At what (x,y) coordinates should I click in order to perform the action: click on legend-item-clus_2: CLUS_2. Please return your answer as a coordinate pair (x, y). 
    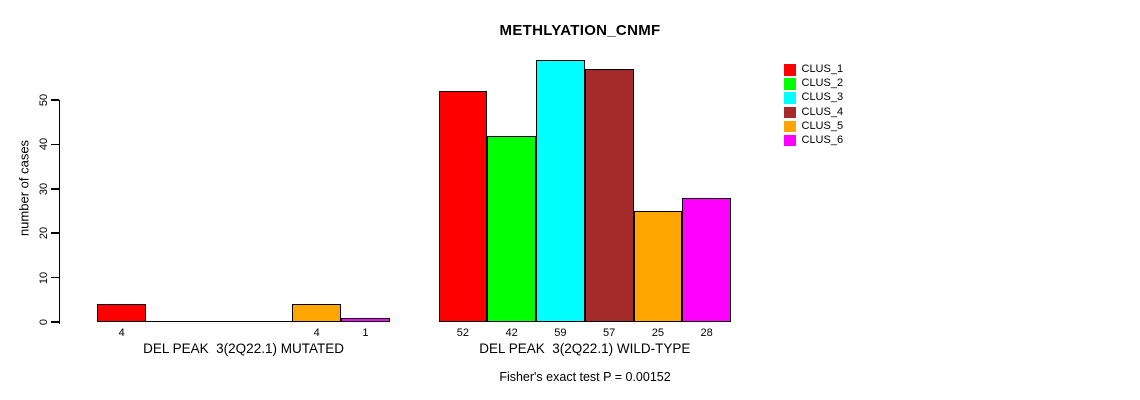
    Looking at the image, I should click on (813, 84).